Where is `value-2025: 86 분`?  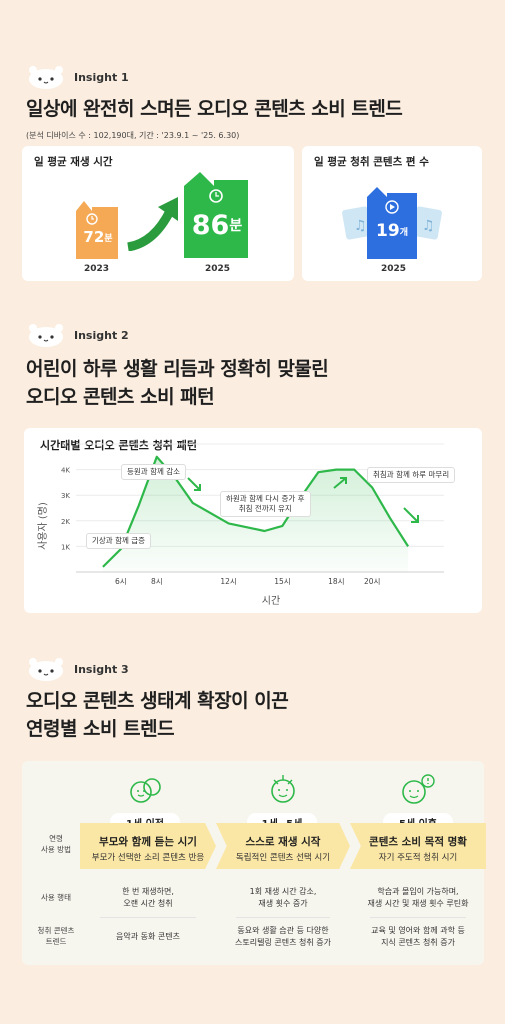 value-2025: 86 분 is located at coordinates (217, 225).